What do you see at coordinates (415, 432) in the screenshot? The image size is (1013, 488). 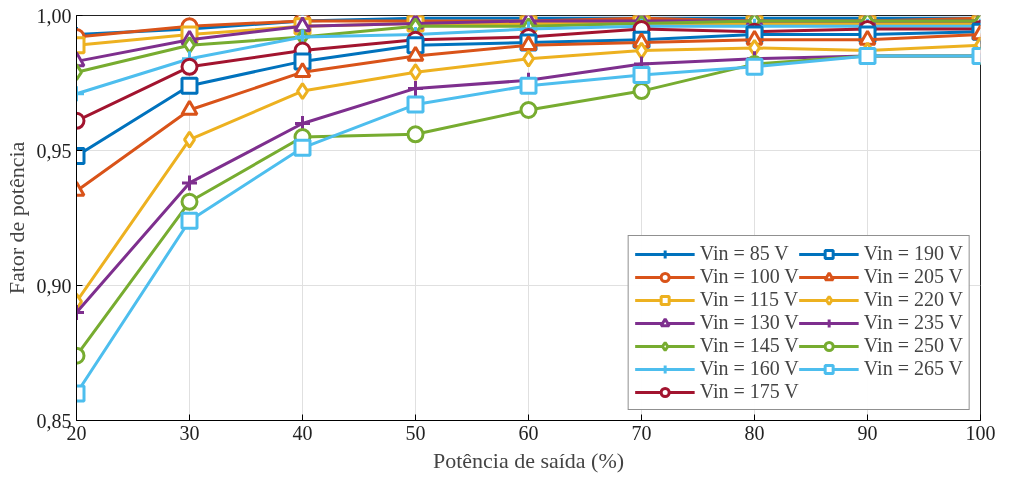 I see `x-tick-label: 50` at bounding box center [415, 432].